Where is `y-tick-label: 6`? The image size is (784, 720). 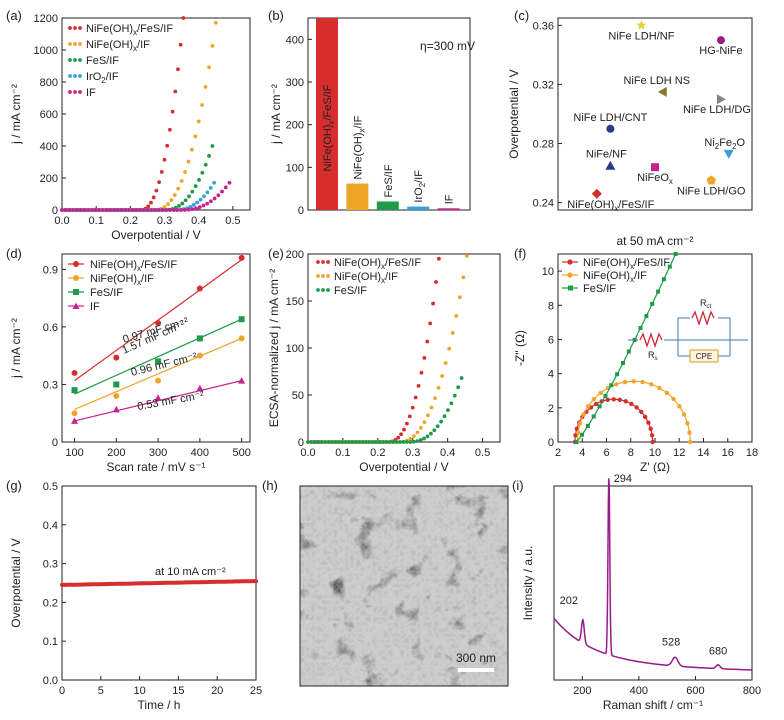
y-tick-label: 6 is located at coordinates (551, 340).